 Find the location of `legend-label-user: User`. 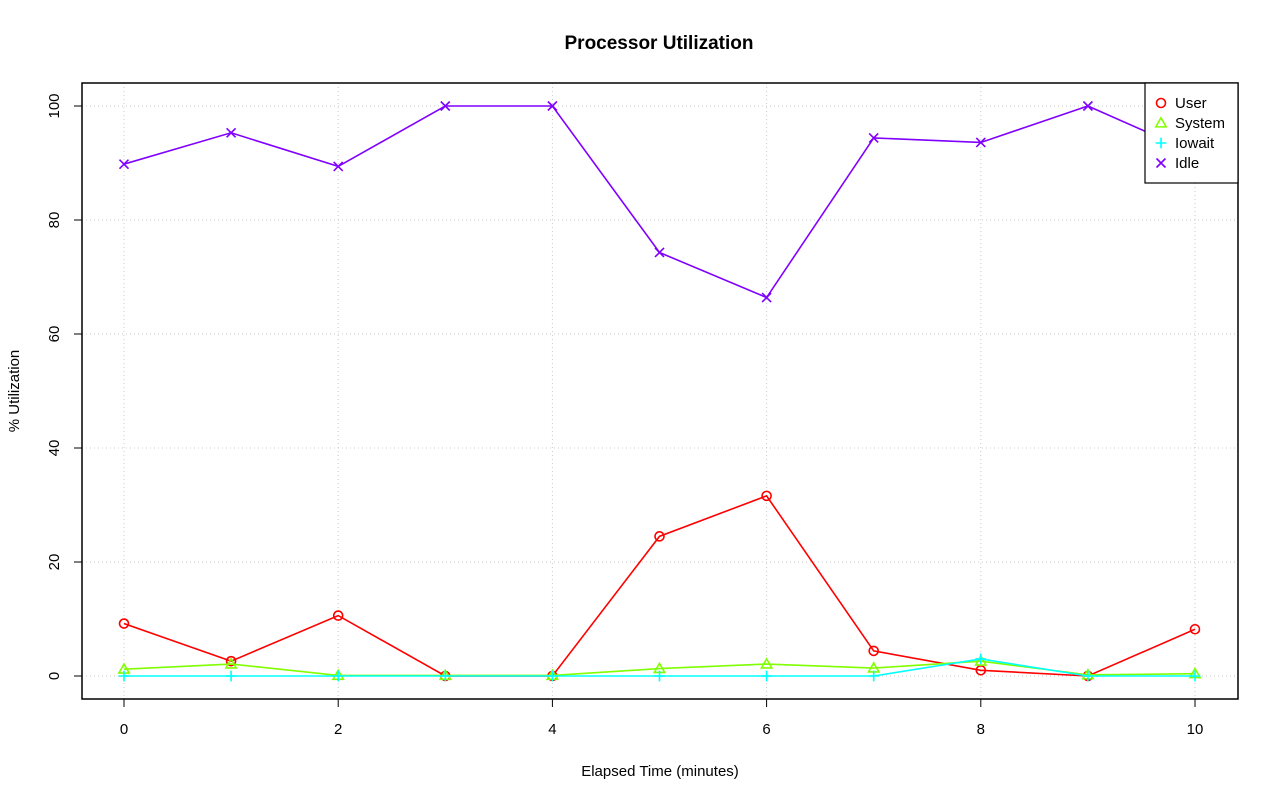

legend-label-user: User is located at coordinates (1191, 103).